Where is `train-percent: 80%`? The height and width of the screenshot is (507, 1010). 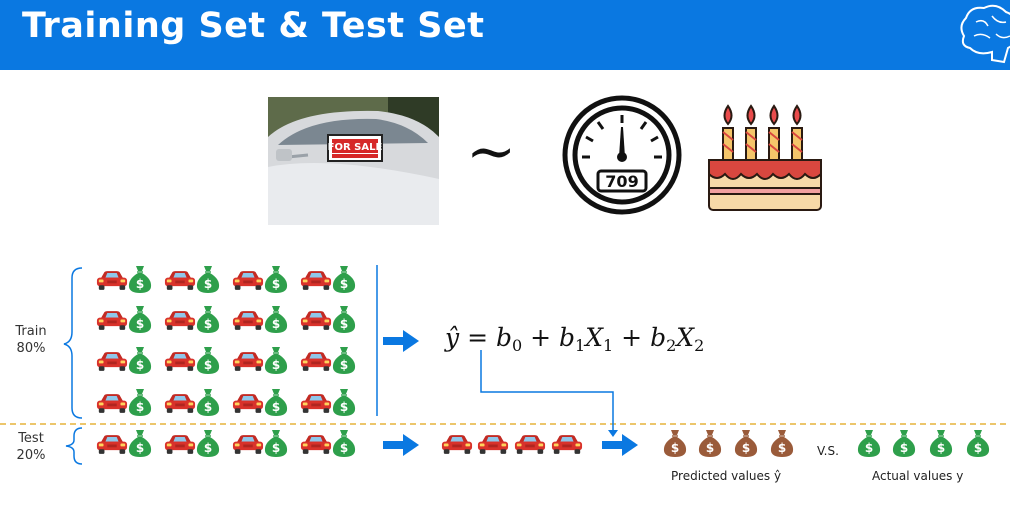 train-percent: 80% is located at coordinates (31, 348).